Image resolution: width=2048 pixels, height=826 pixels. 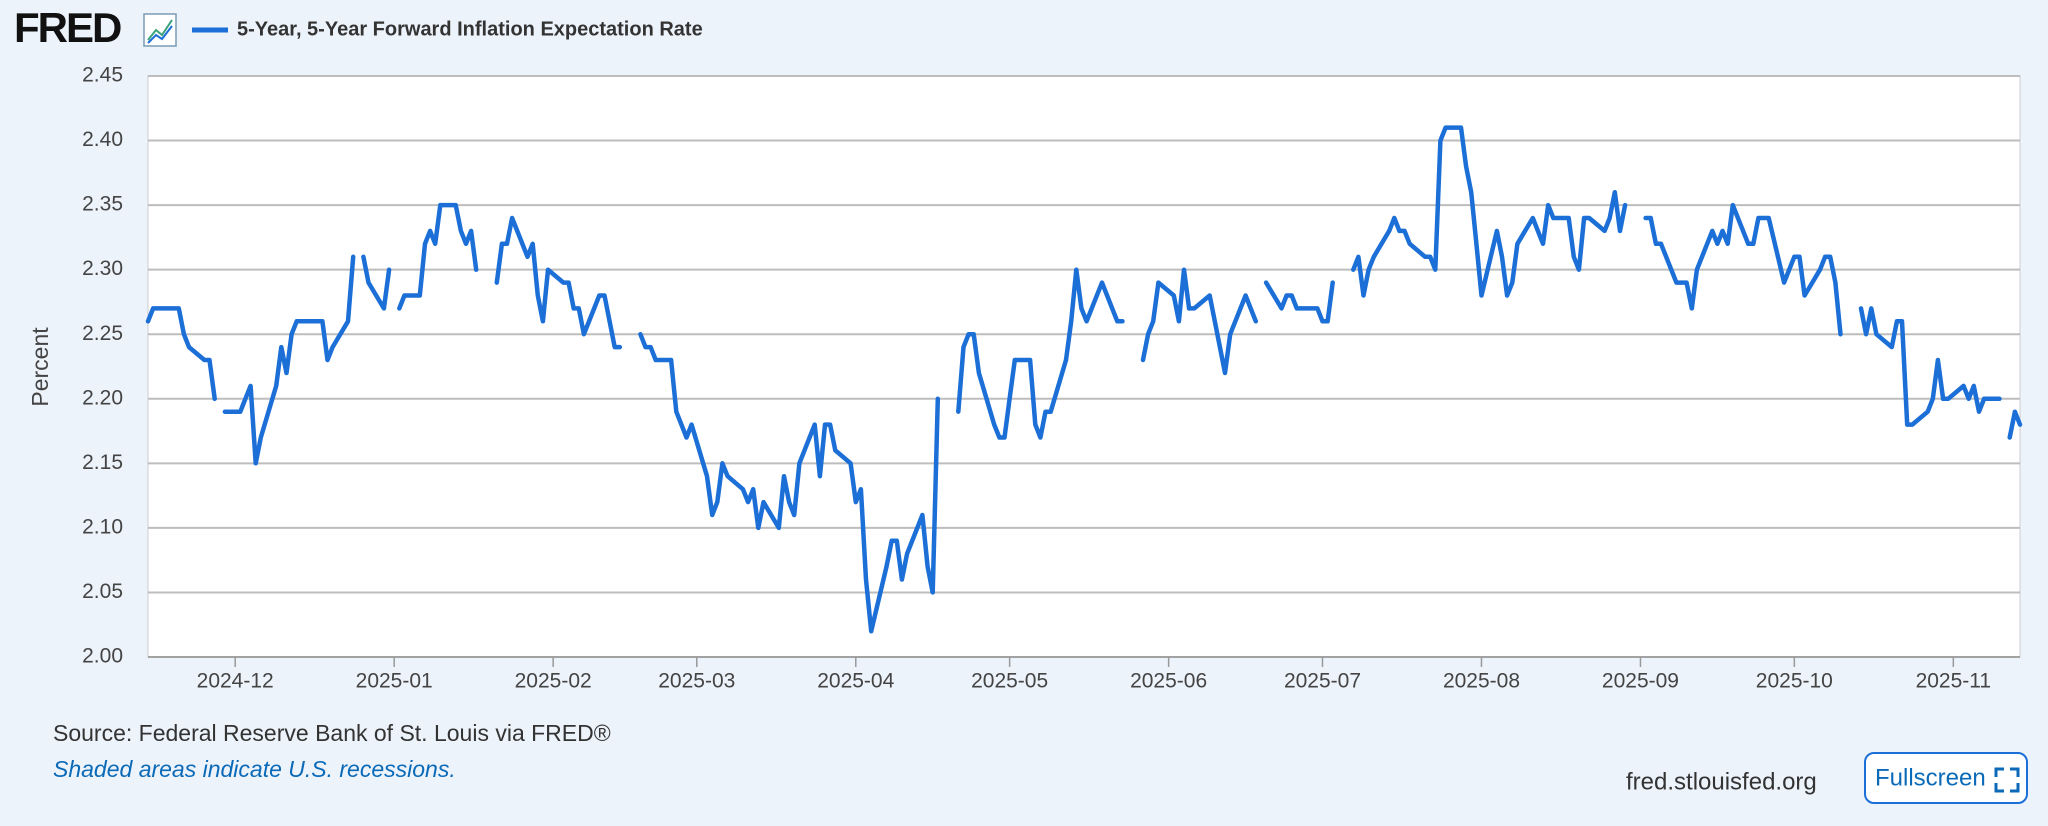 I want to click on y-tick-label: 2.45, so click(x=102, y=75).